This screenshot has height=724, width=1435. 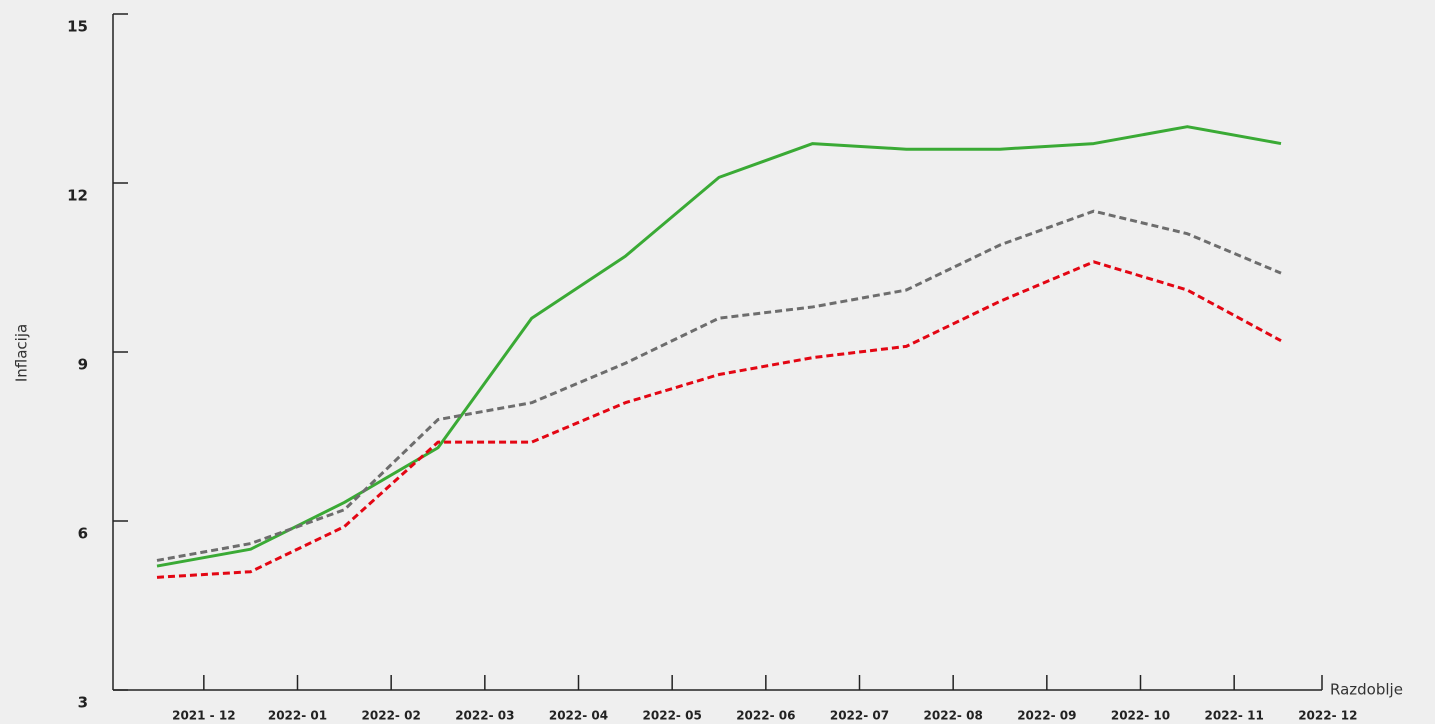 What do you see at coordinates (578, 716) in the screenshot?
I see `x-tick-label: 2022- 04` at bounding box center [578, 716].